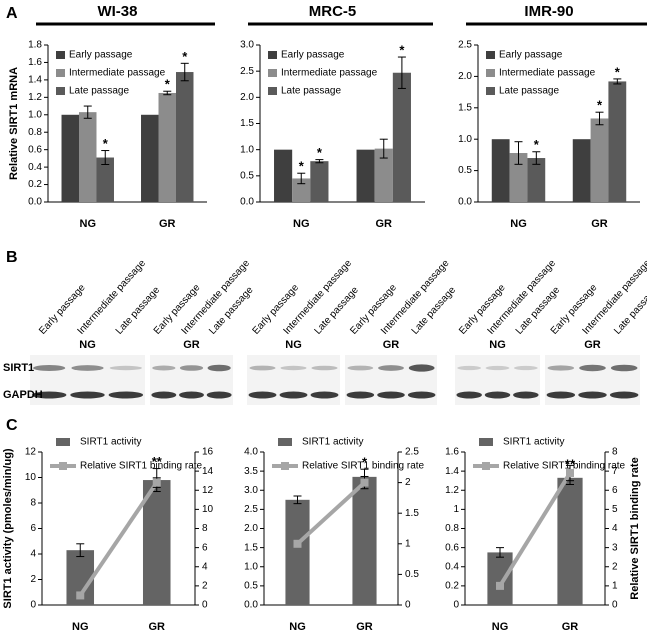 The width and height of the screenshot is (647, 643). What do you see at coordinates (99, 91) in the screenshot?
I see `legend-label: Late passage` at bounding box center [99, 91].